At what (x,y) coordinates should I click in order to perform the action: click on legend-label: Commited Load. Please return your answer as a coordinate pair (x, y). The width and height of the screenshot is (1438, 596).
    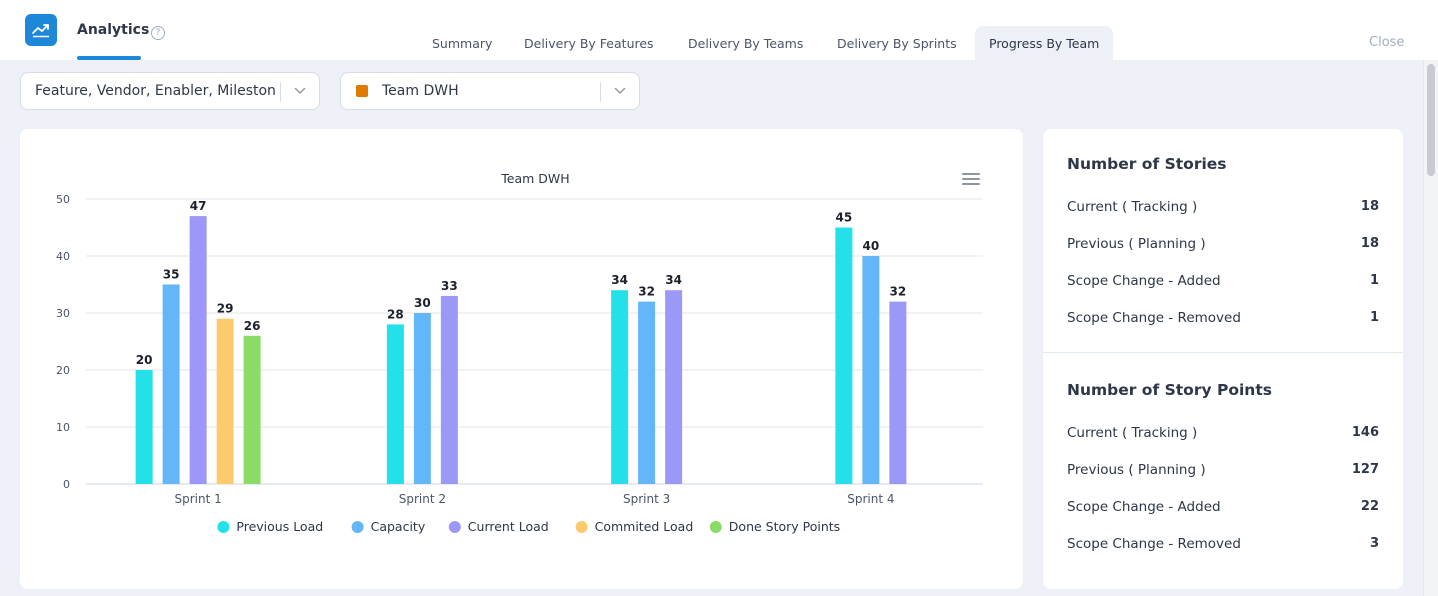
    Looking at the image, I should click on (644, 526).